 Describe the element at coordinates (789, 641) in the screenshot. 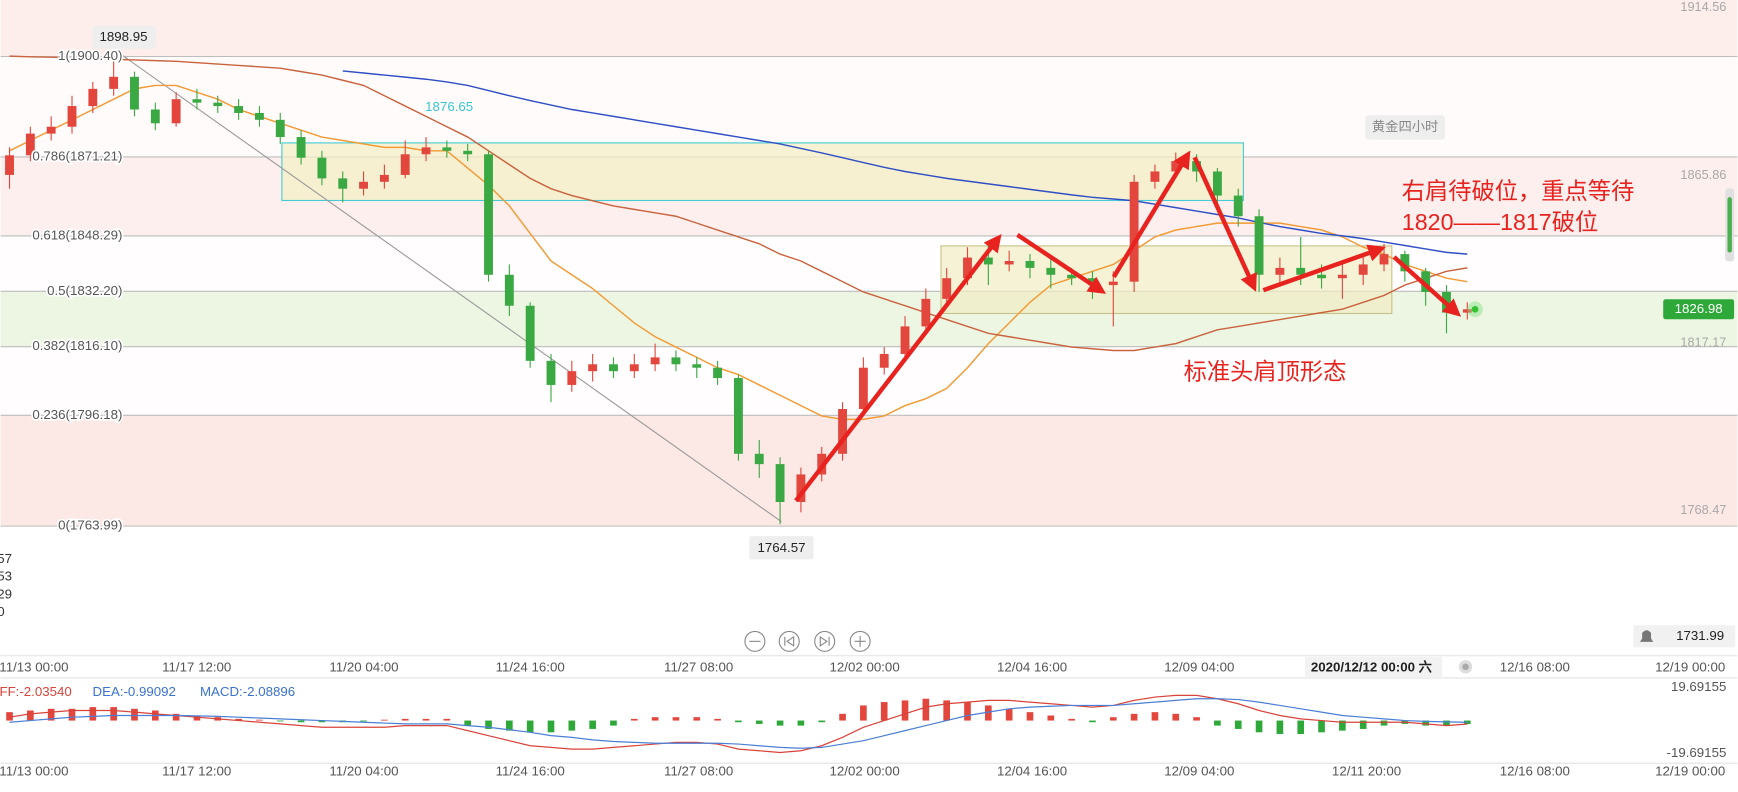

I see `icon` at that location.